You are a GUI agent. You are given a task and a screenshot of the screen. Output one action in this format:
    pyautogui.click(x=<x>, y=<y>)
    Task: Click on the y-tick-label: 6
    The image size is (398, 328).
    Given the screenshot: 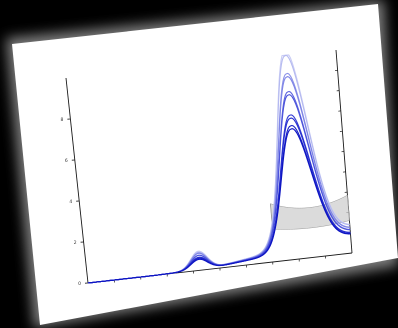 What is the action you would take?
    pyautogui.click(x=66, y=161)
    